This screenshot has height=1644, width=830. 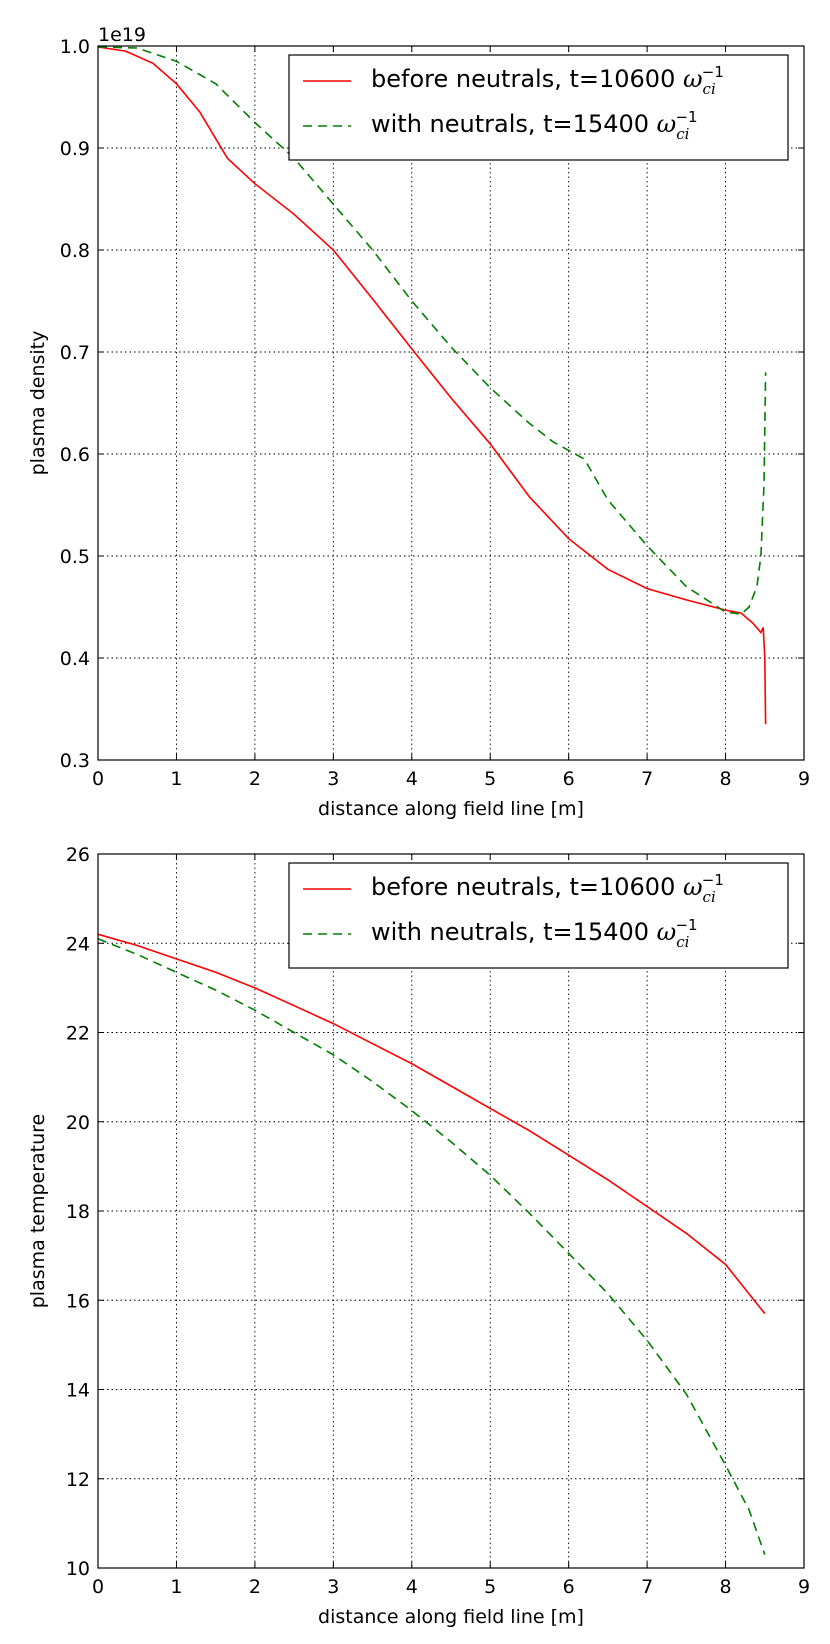 I want to click on y-tick-label: 24, so click(x=78, y=944).